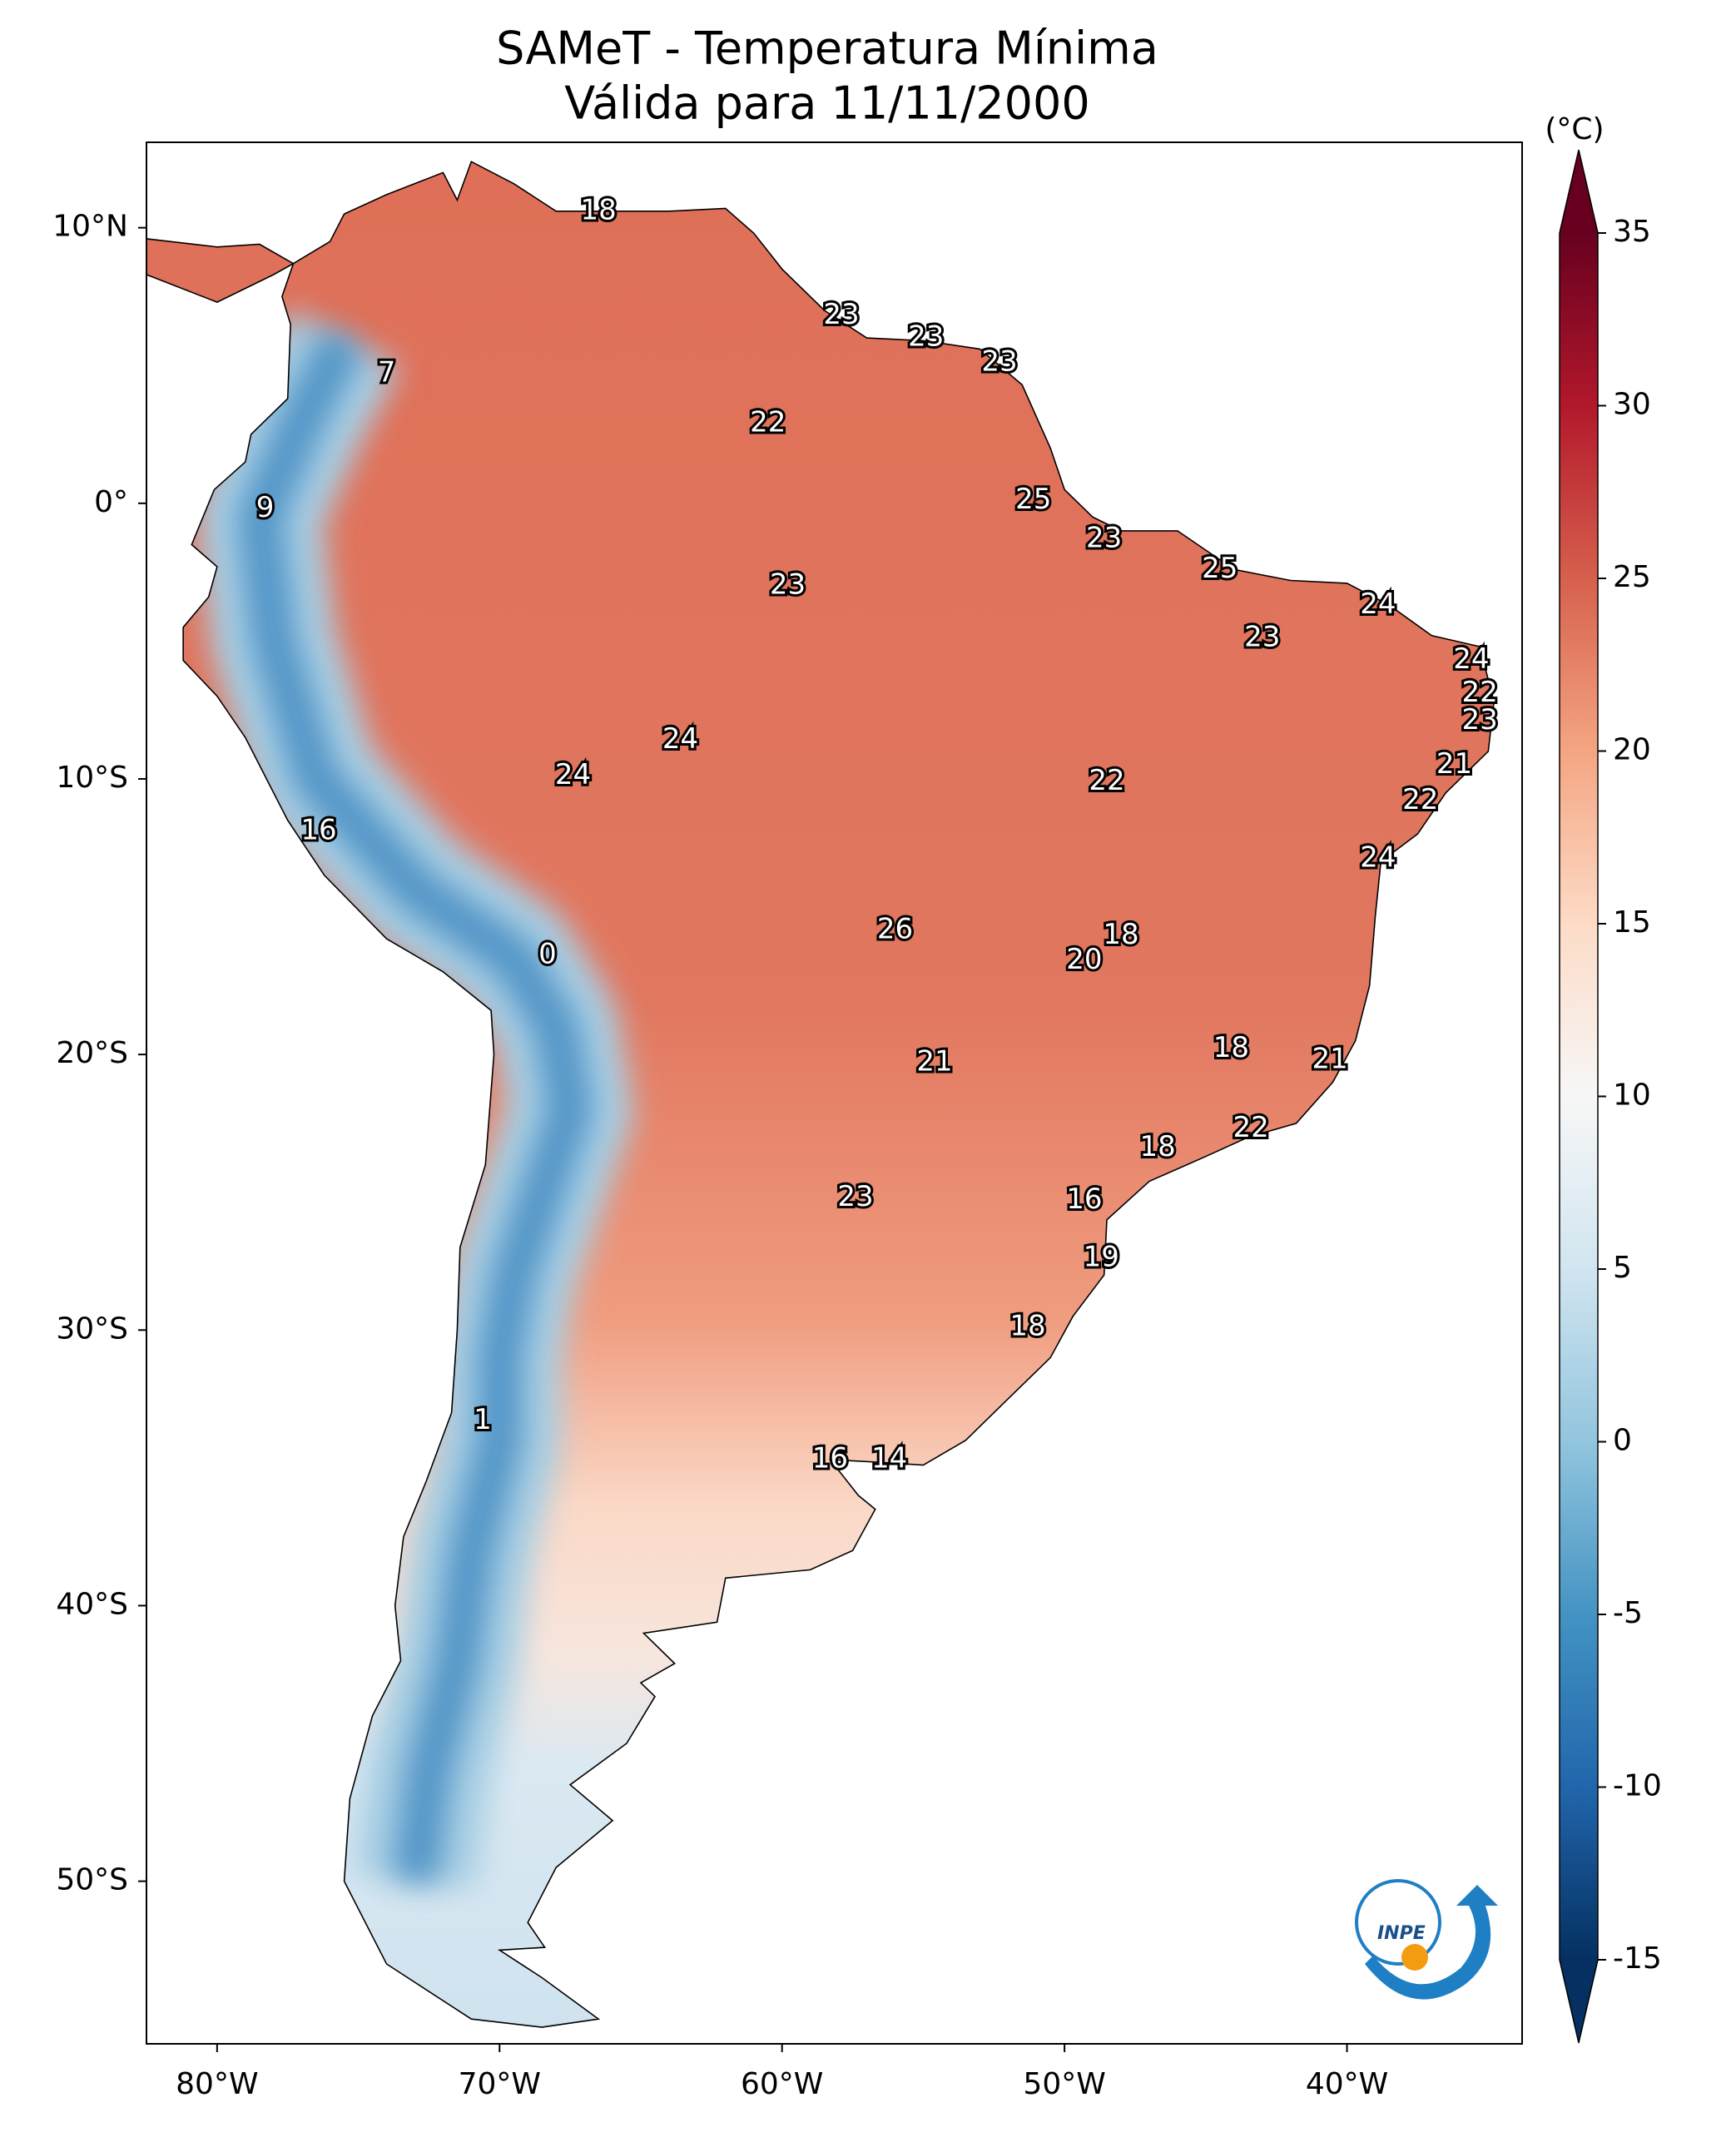 The width and height of the screenshot is (1736, 2152). I want to click on y-tick-label: 30°S, so click(92, 1329).